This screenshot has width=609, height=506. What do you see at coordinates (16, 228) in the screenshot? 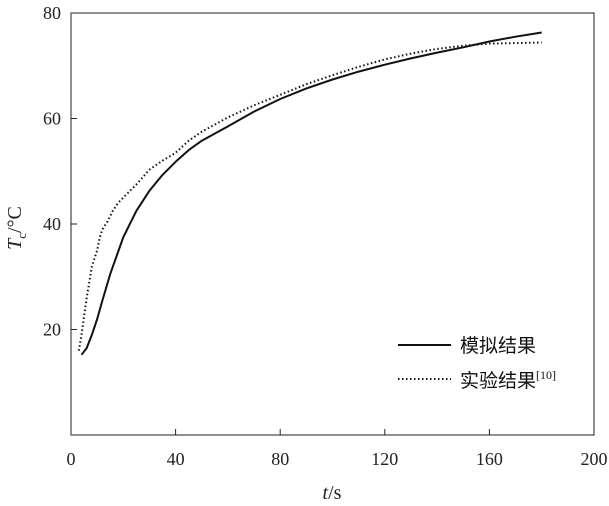
I see `y-axis-label: Tc/°C` at bounding box center [16, 228].